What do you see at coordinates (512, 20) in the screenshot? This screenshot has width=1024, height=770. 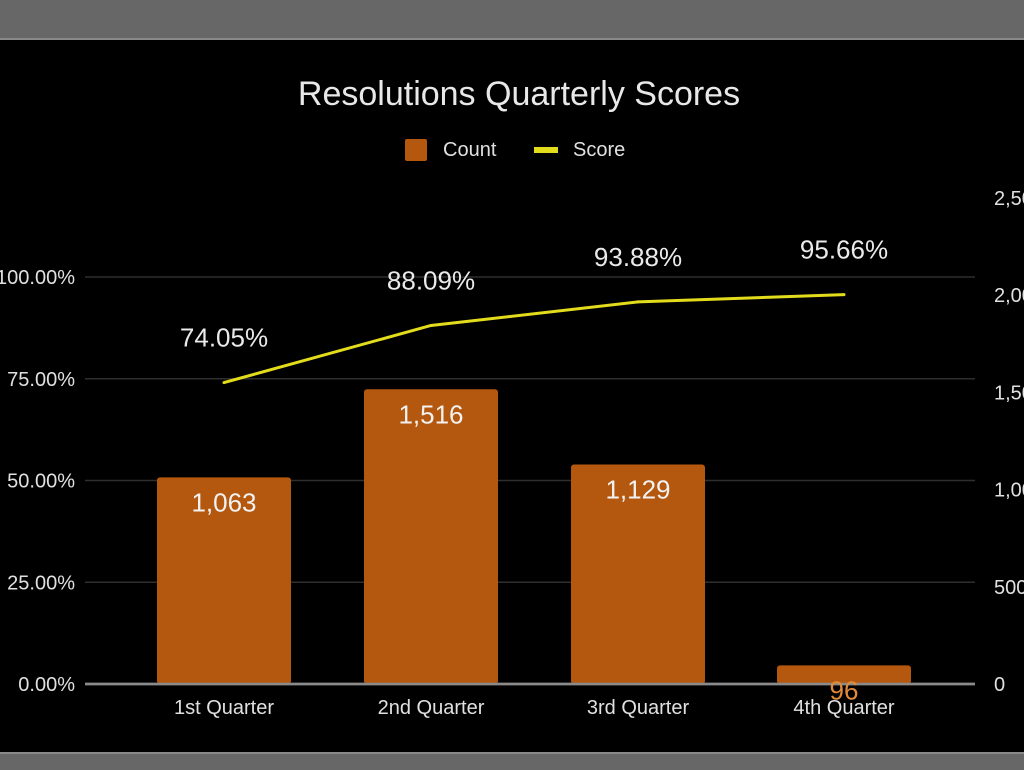 I see `top-frame-bar` at bounding box center [512, 20].